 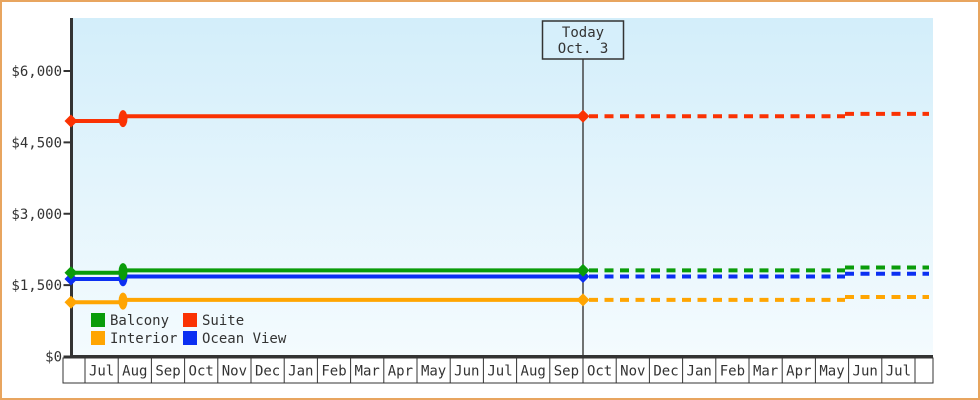 I want to click on y-axis-label: $4,500, so click(x=36, y=143).